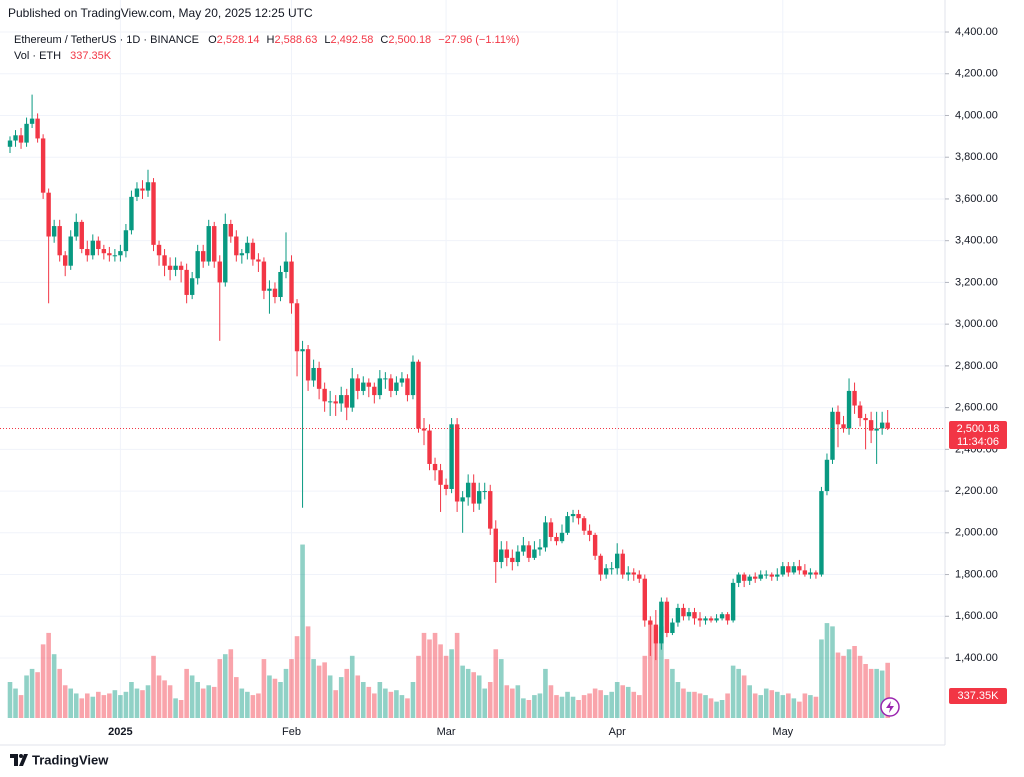 Image resolution: width=1024 pixels, height=777 pixels. I want to click on y-tick-label: 1,800.00, so click(976, 574).